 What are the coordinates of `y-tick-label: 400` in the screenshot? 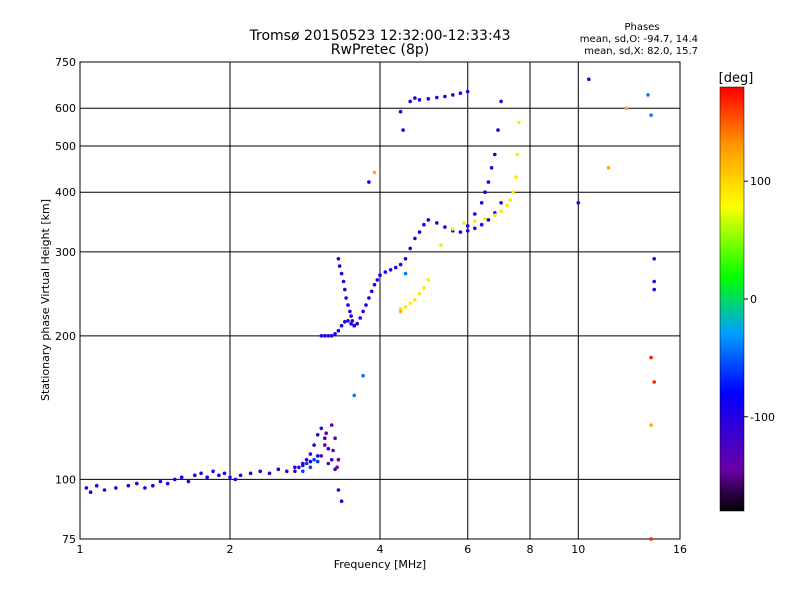 It's located at (65, 192).